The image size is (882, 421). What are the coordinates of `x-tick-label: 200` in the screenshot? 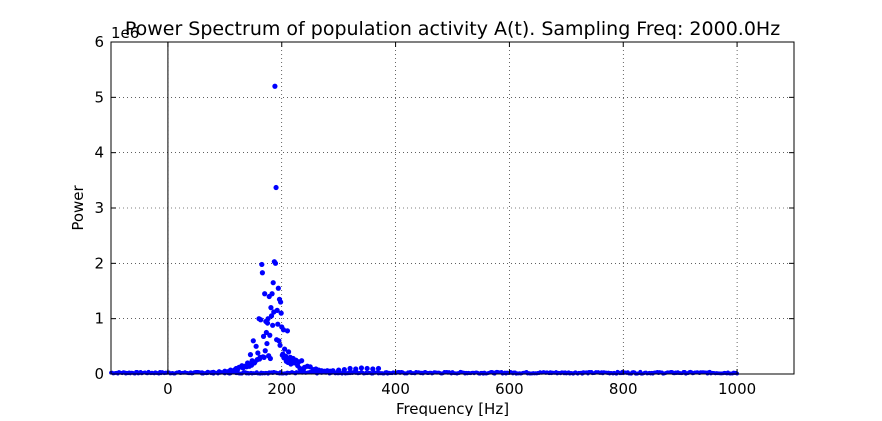 It's located at (281, 389).